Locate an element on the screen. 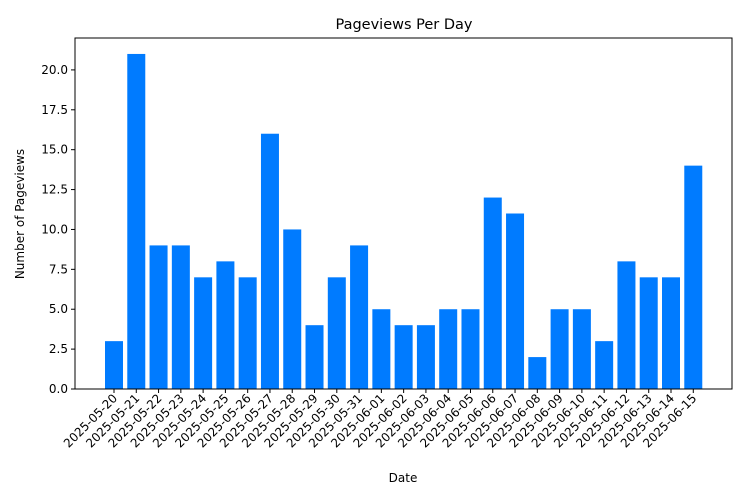  y-tick-label: 10.0 is located at coordinates (54, 229).